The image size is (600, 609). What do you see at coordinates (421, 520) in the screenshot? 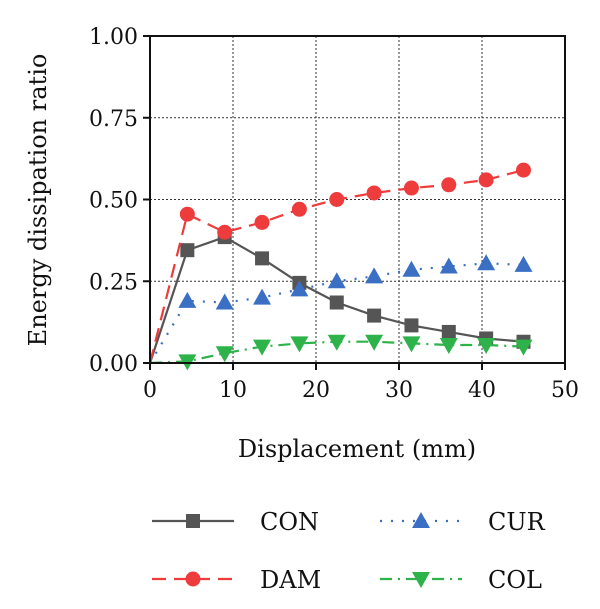
I see `legend-marker-cur` at bounding box center [421, 520].